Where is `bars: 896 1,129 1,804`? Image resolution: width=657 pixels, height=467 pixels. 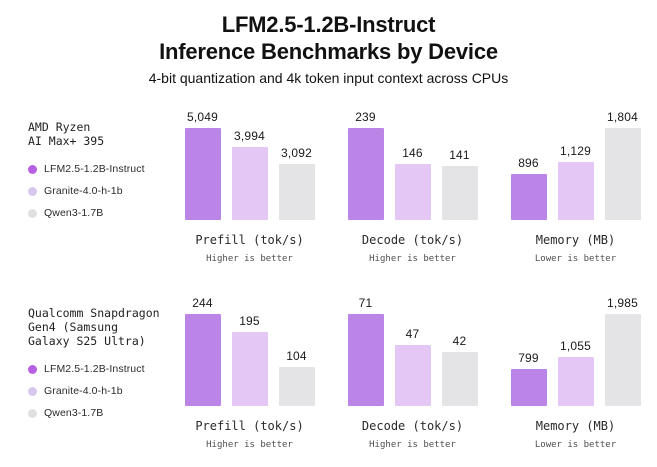 bars: 896 1,129 1,804 is located at coordinates (575, 164).